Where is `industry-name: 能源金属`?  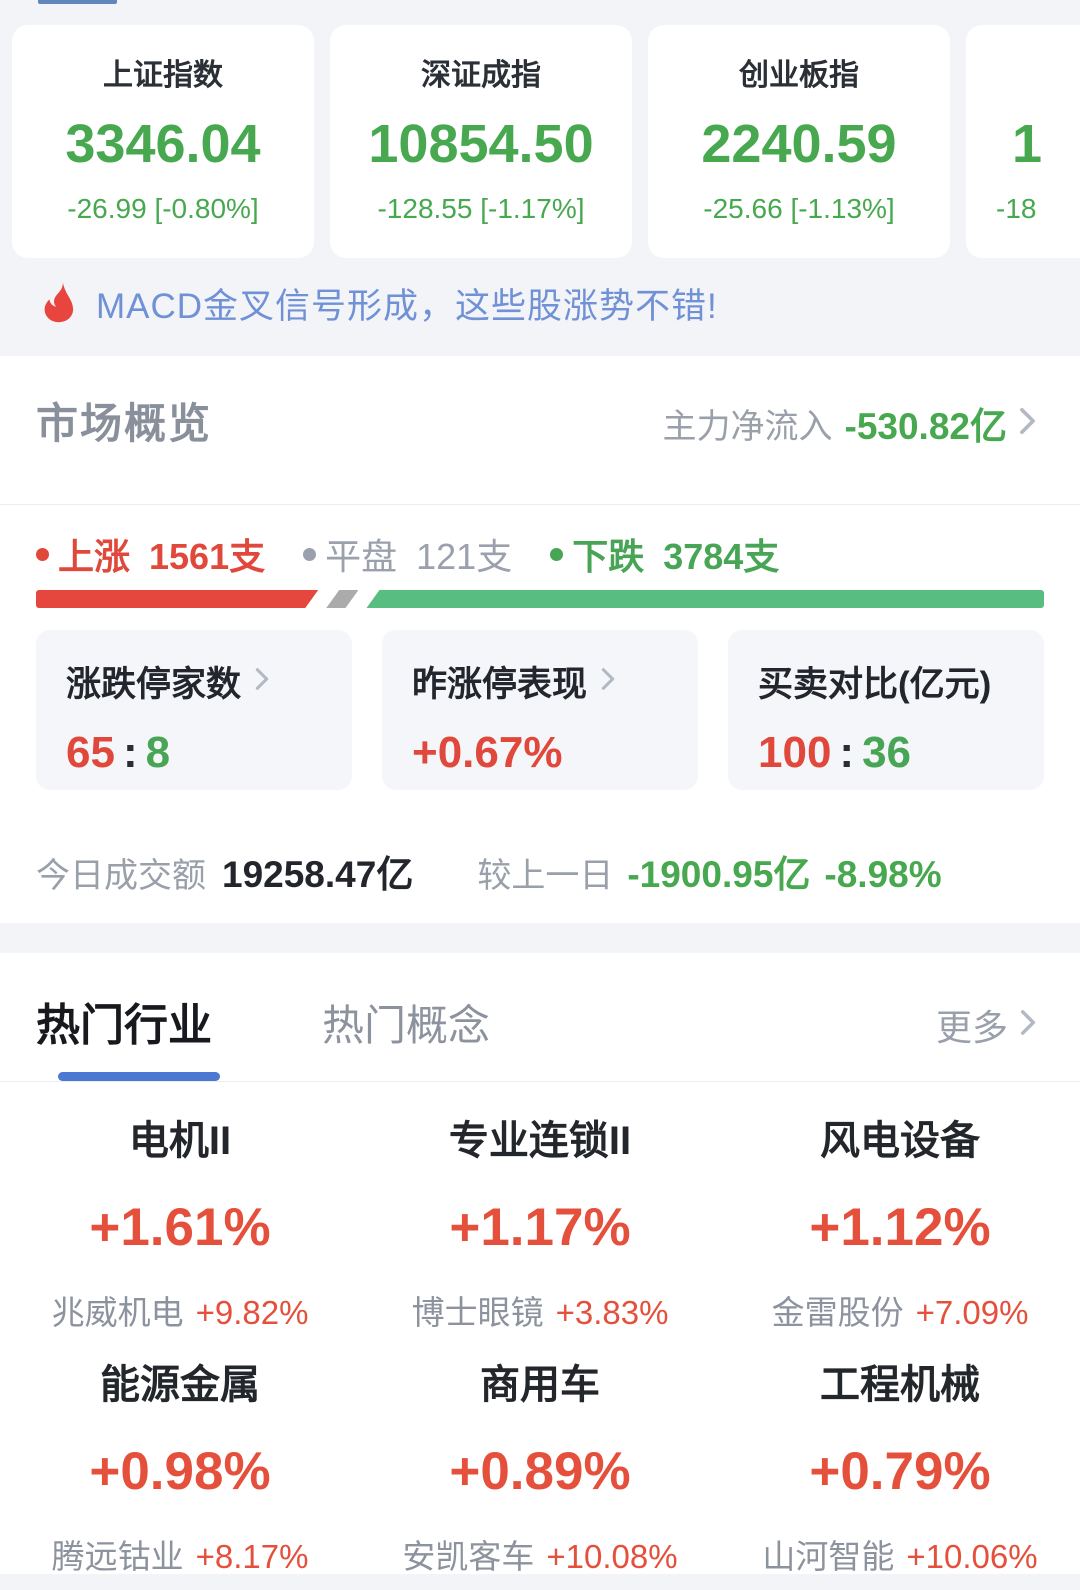 industry-name: 能源金属 is located at coordinates (180, 1385).